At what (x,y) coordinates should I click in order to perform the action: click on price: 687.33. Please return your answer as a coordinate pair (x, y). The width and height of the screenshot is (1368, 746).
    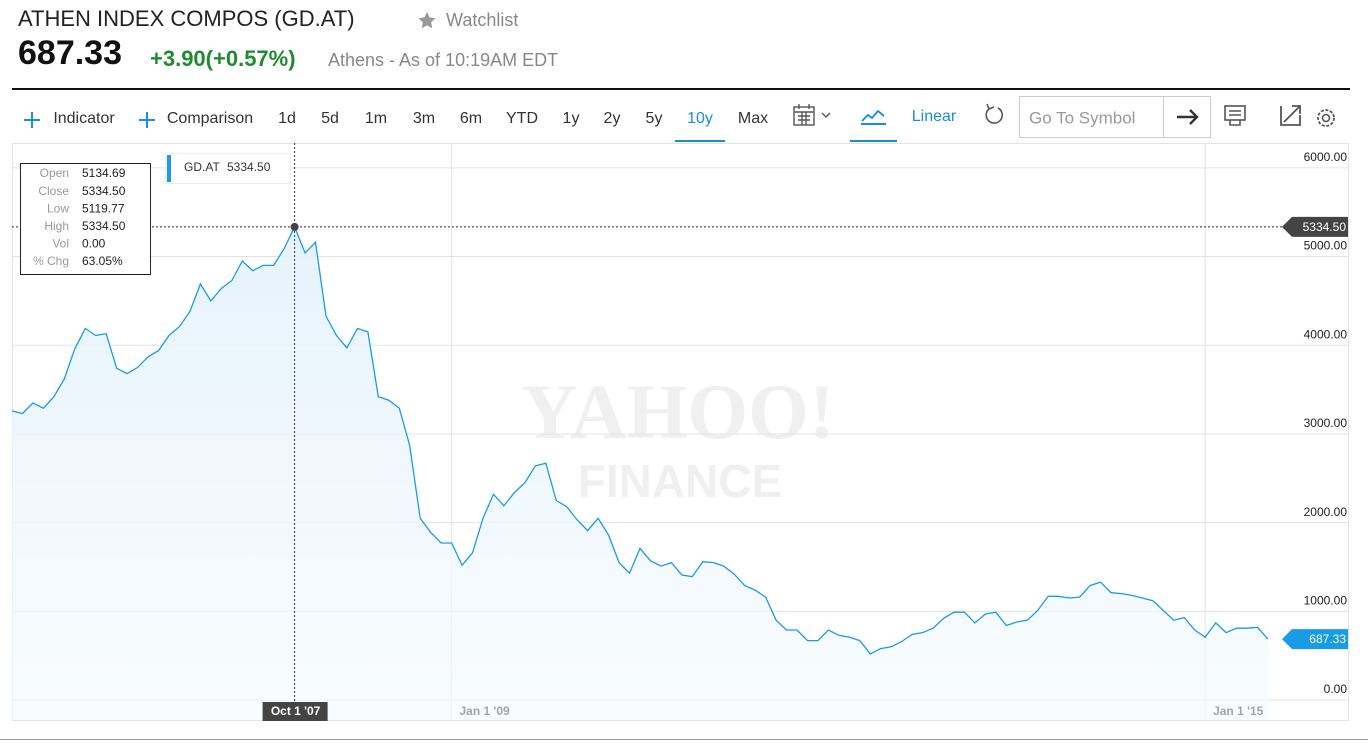
    Looking at the image, I should click on (70, 53).